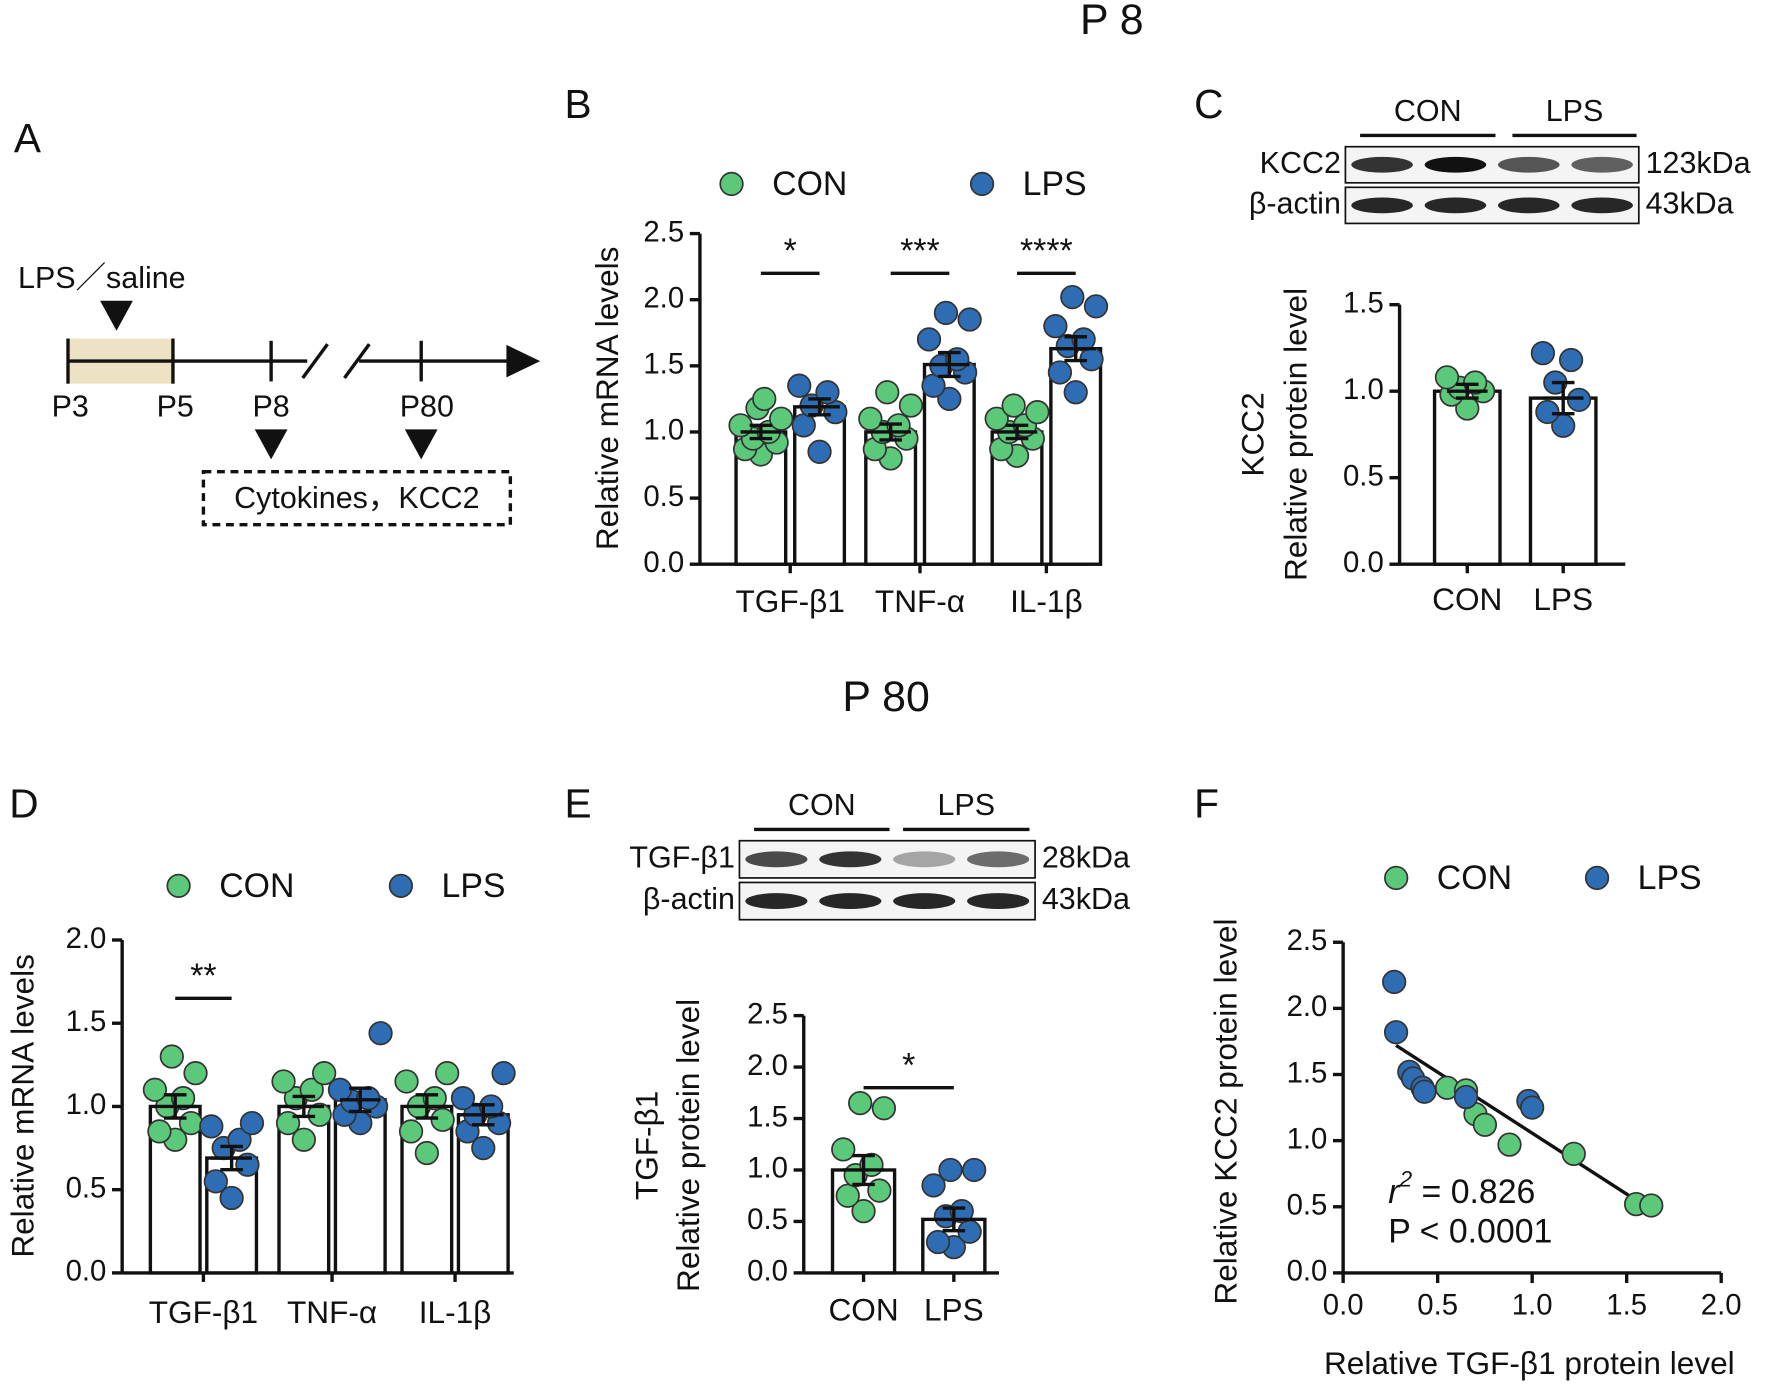 This screenshot has width=1770, height=1388. What do you see at coordinates (1394, 1192) in the screenshot?
I see `r-symbol: r` at bounding box center [1394, 1192].